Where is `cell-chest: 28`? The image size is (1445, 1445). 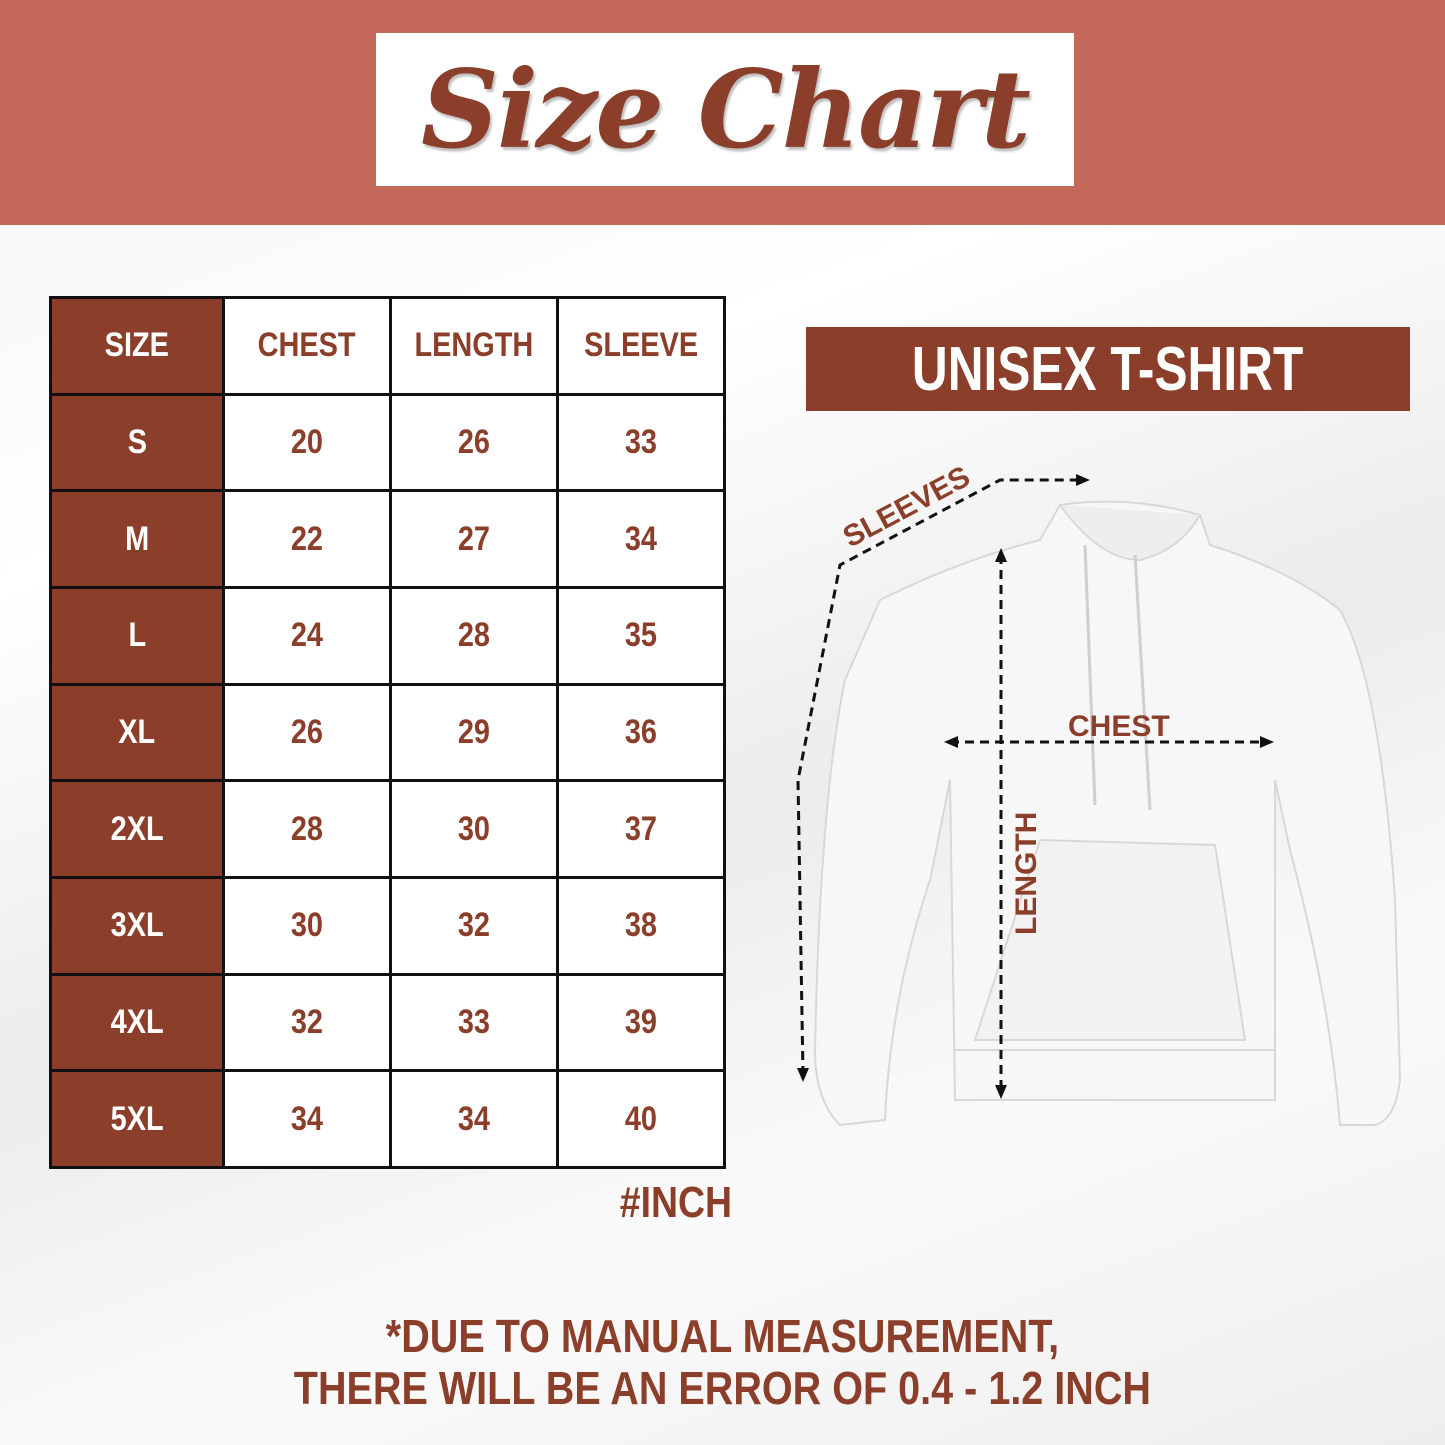
cell-chest: 28 is located at coordinates (307, 829).